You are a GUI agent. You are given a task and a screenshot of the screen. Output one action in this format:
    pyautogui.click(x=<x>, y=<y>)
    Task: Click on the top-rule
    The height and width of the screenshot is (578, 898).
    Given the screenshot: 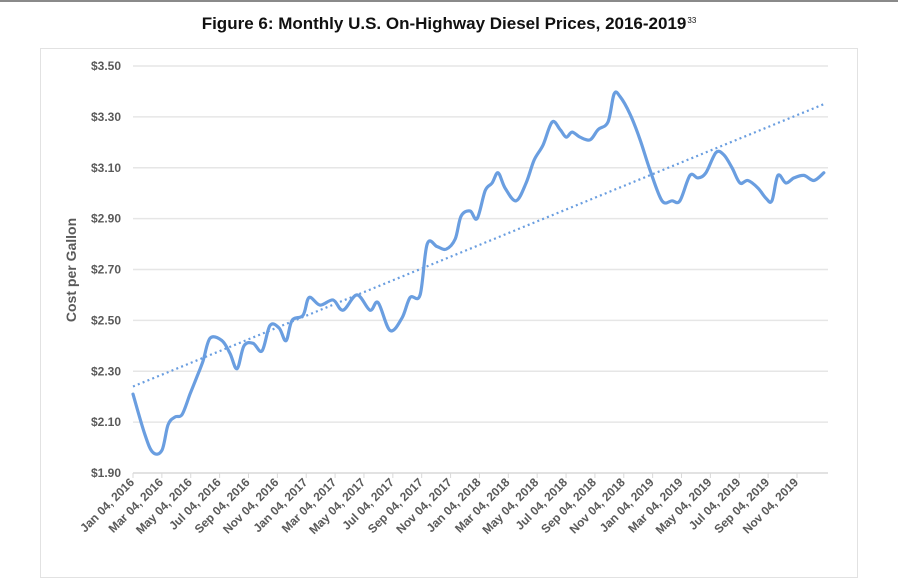 What is the action you would take?
    pyautogui.click(x=449, y=1)
    